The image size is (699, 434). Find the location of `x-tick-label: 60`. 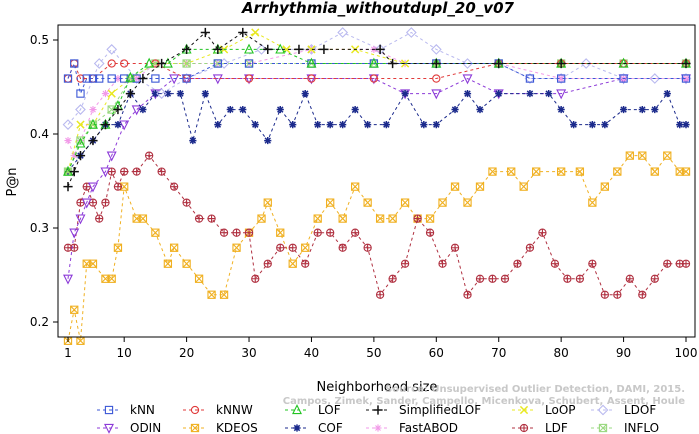

x-tick-label: 60 is located at coordinates (436, 353).